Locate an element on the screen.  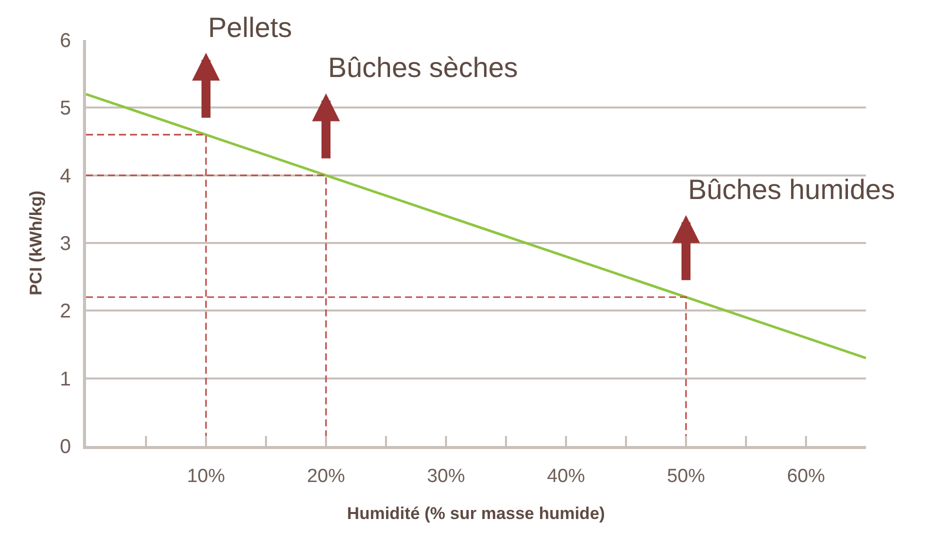
annotation: Pellets is located at coordinates (250, 27).